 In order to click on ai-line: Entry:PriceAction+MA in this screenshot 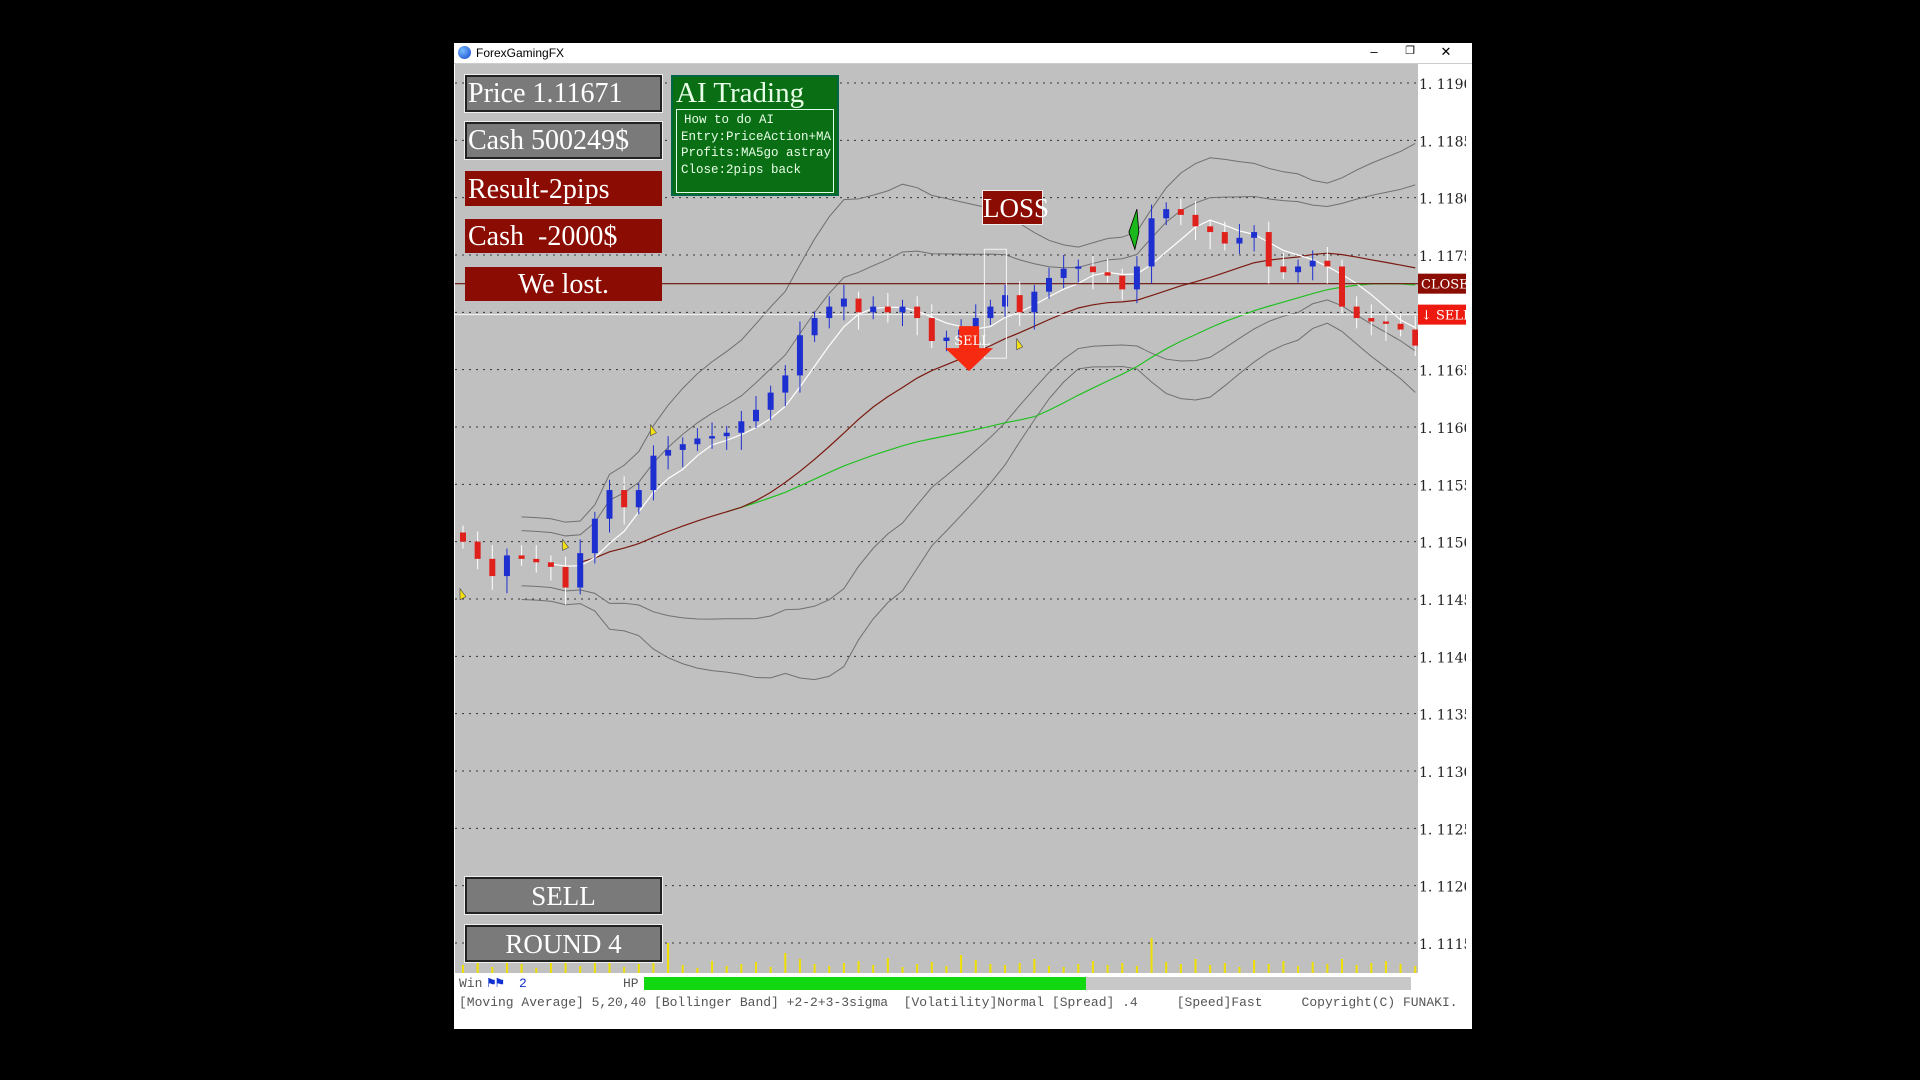, I will do `click(756, 136)`.